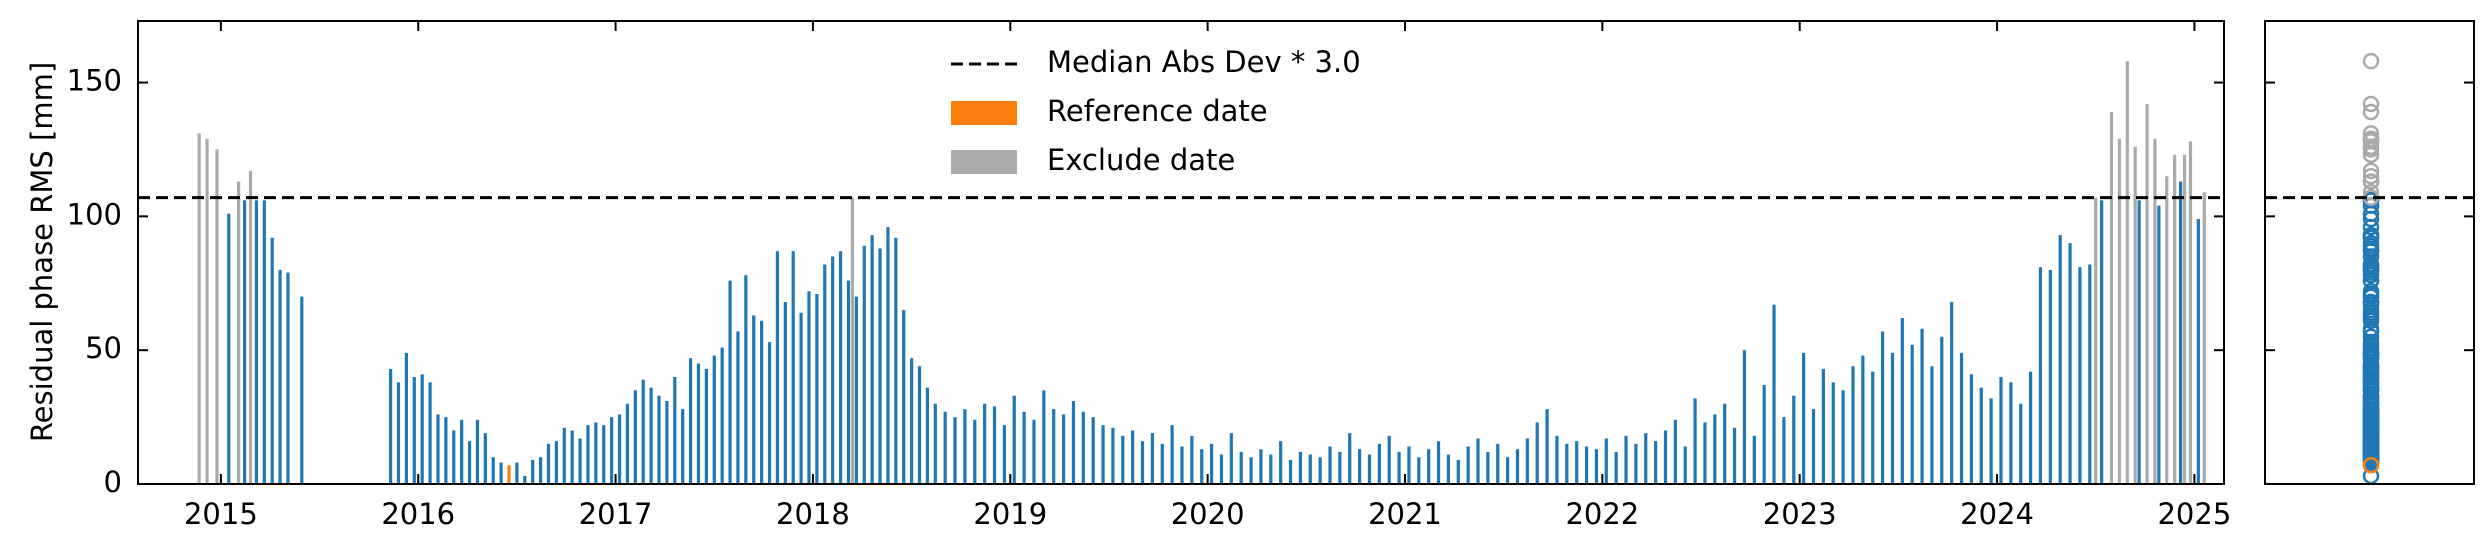 The image size is (2482, 549). What do you see at coordinates (94, 214) in the screenshot?
I see `y-tick-label: 100` at bounding box center [94, 214].